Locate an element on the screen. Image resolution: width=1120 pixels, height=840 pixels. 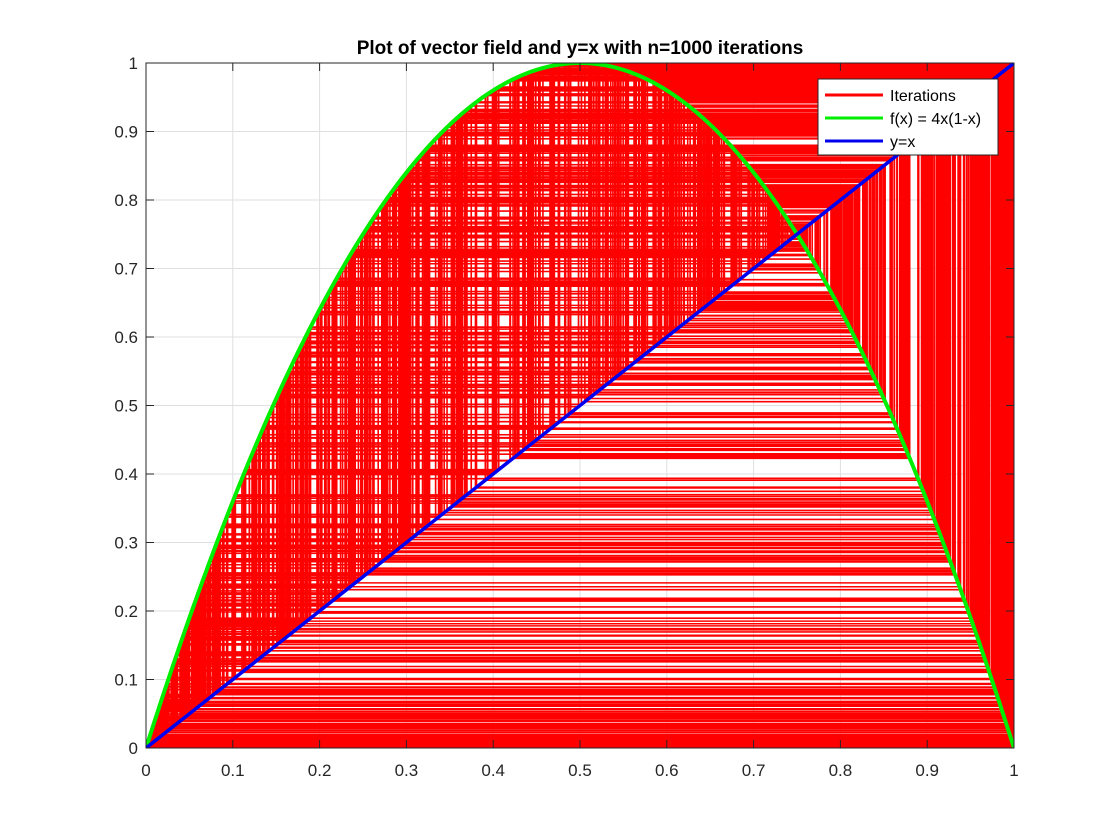
legend: Iterations f(x) = 4x(1-x) y=x is located at coordinates (908, 117).